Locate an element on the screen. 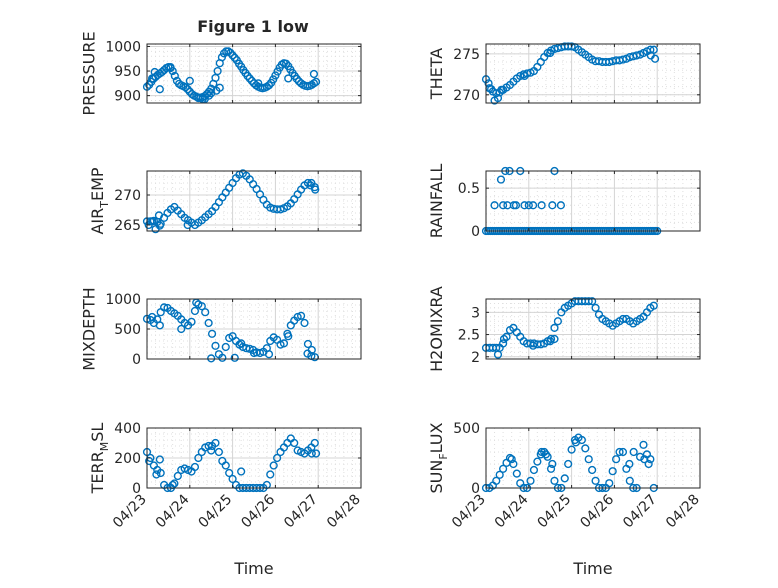  x-tick-label: 04/23 is located at coordinates (469, 512).